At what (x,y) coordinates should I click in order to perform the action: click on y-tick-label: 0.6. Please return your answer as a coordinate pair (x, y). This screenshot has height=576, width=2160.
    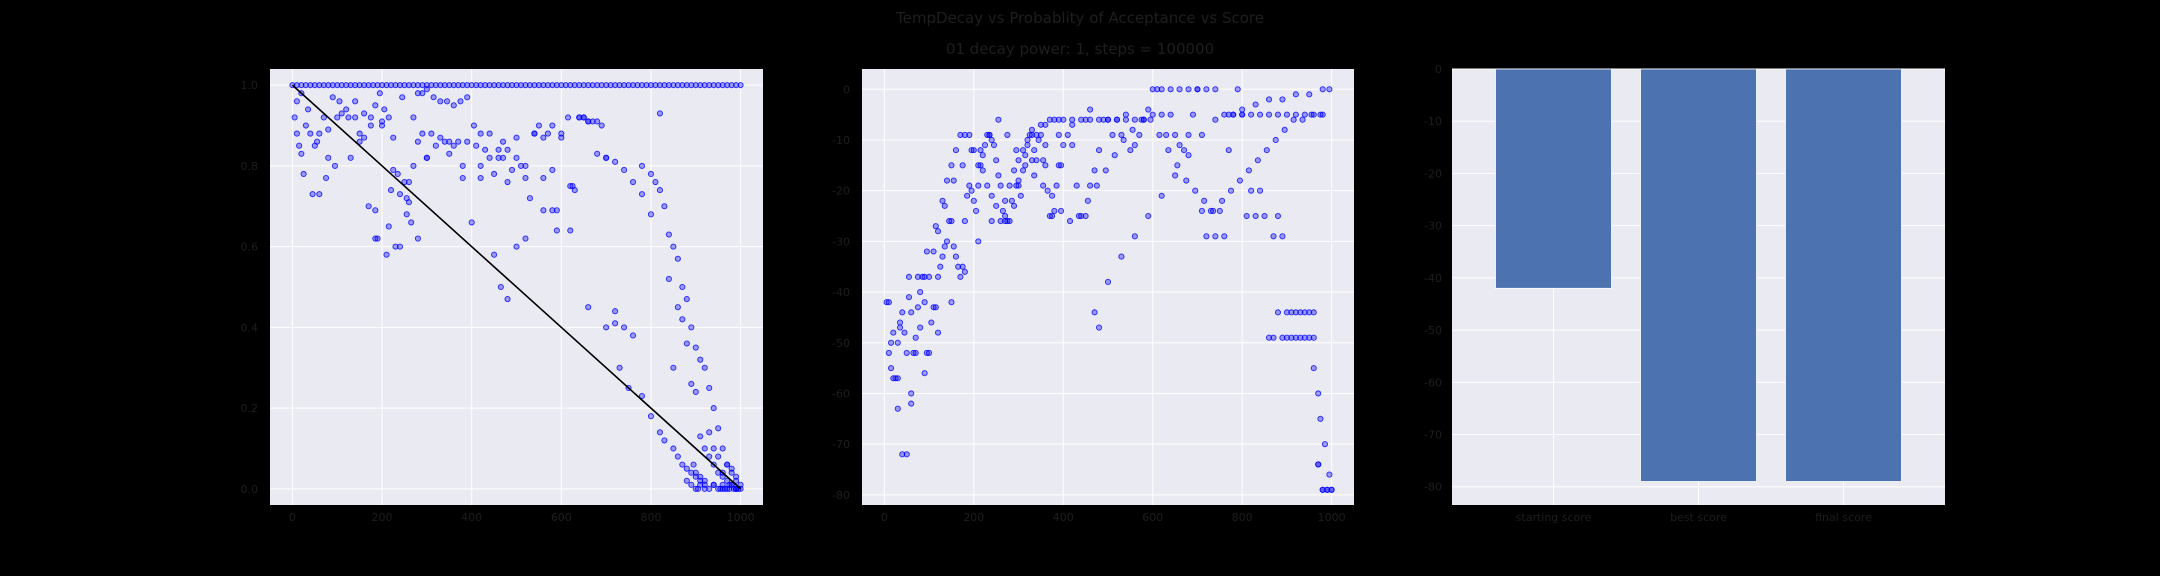
    Looking at the image, I should click on (250, 247).